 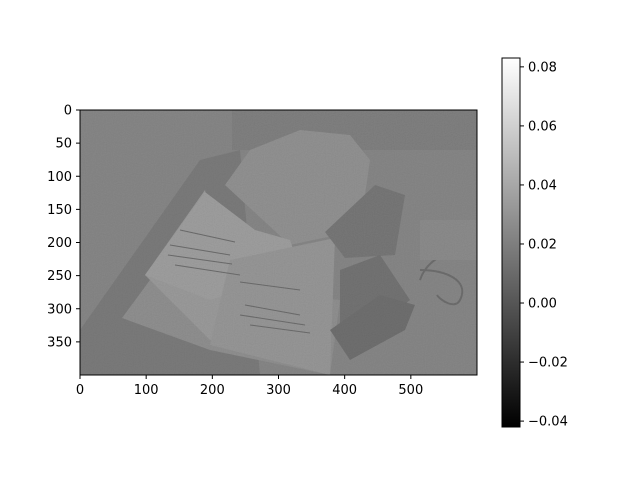 What do you see at coordinates (59, 177) in the screenshot?
I see `y-tick-label: 100` at bounding box center [59, 177].